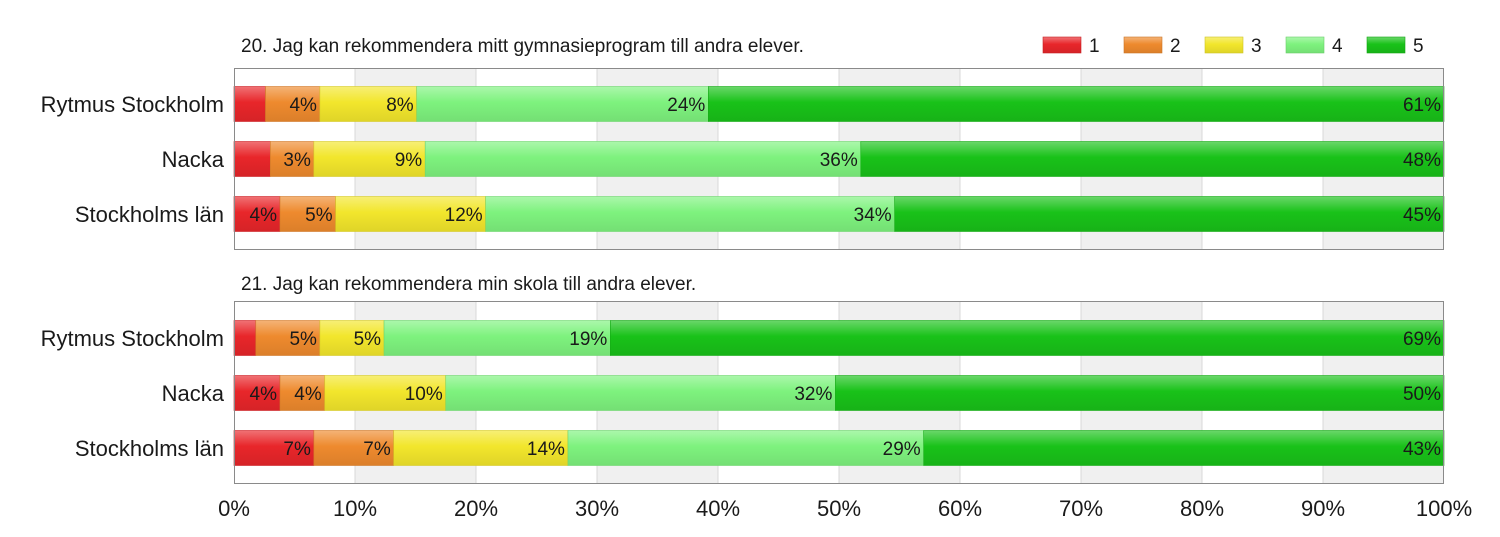  I want to click on legend: 1 2 3 4 5, so click(1233, 46).